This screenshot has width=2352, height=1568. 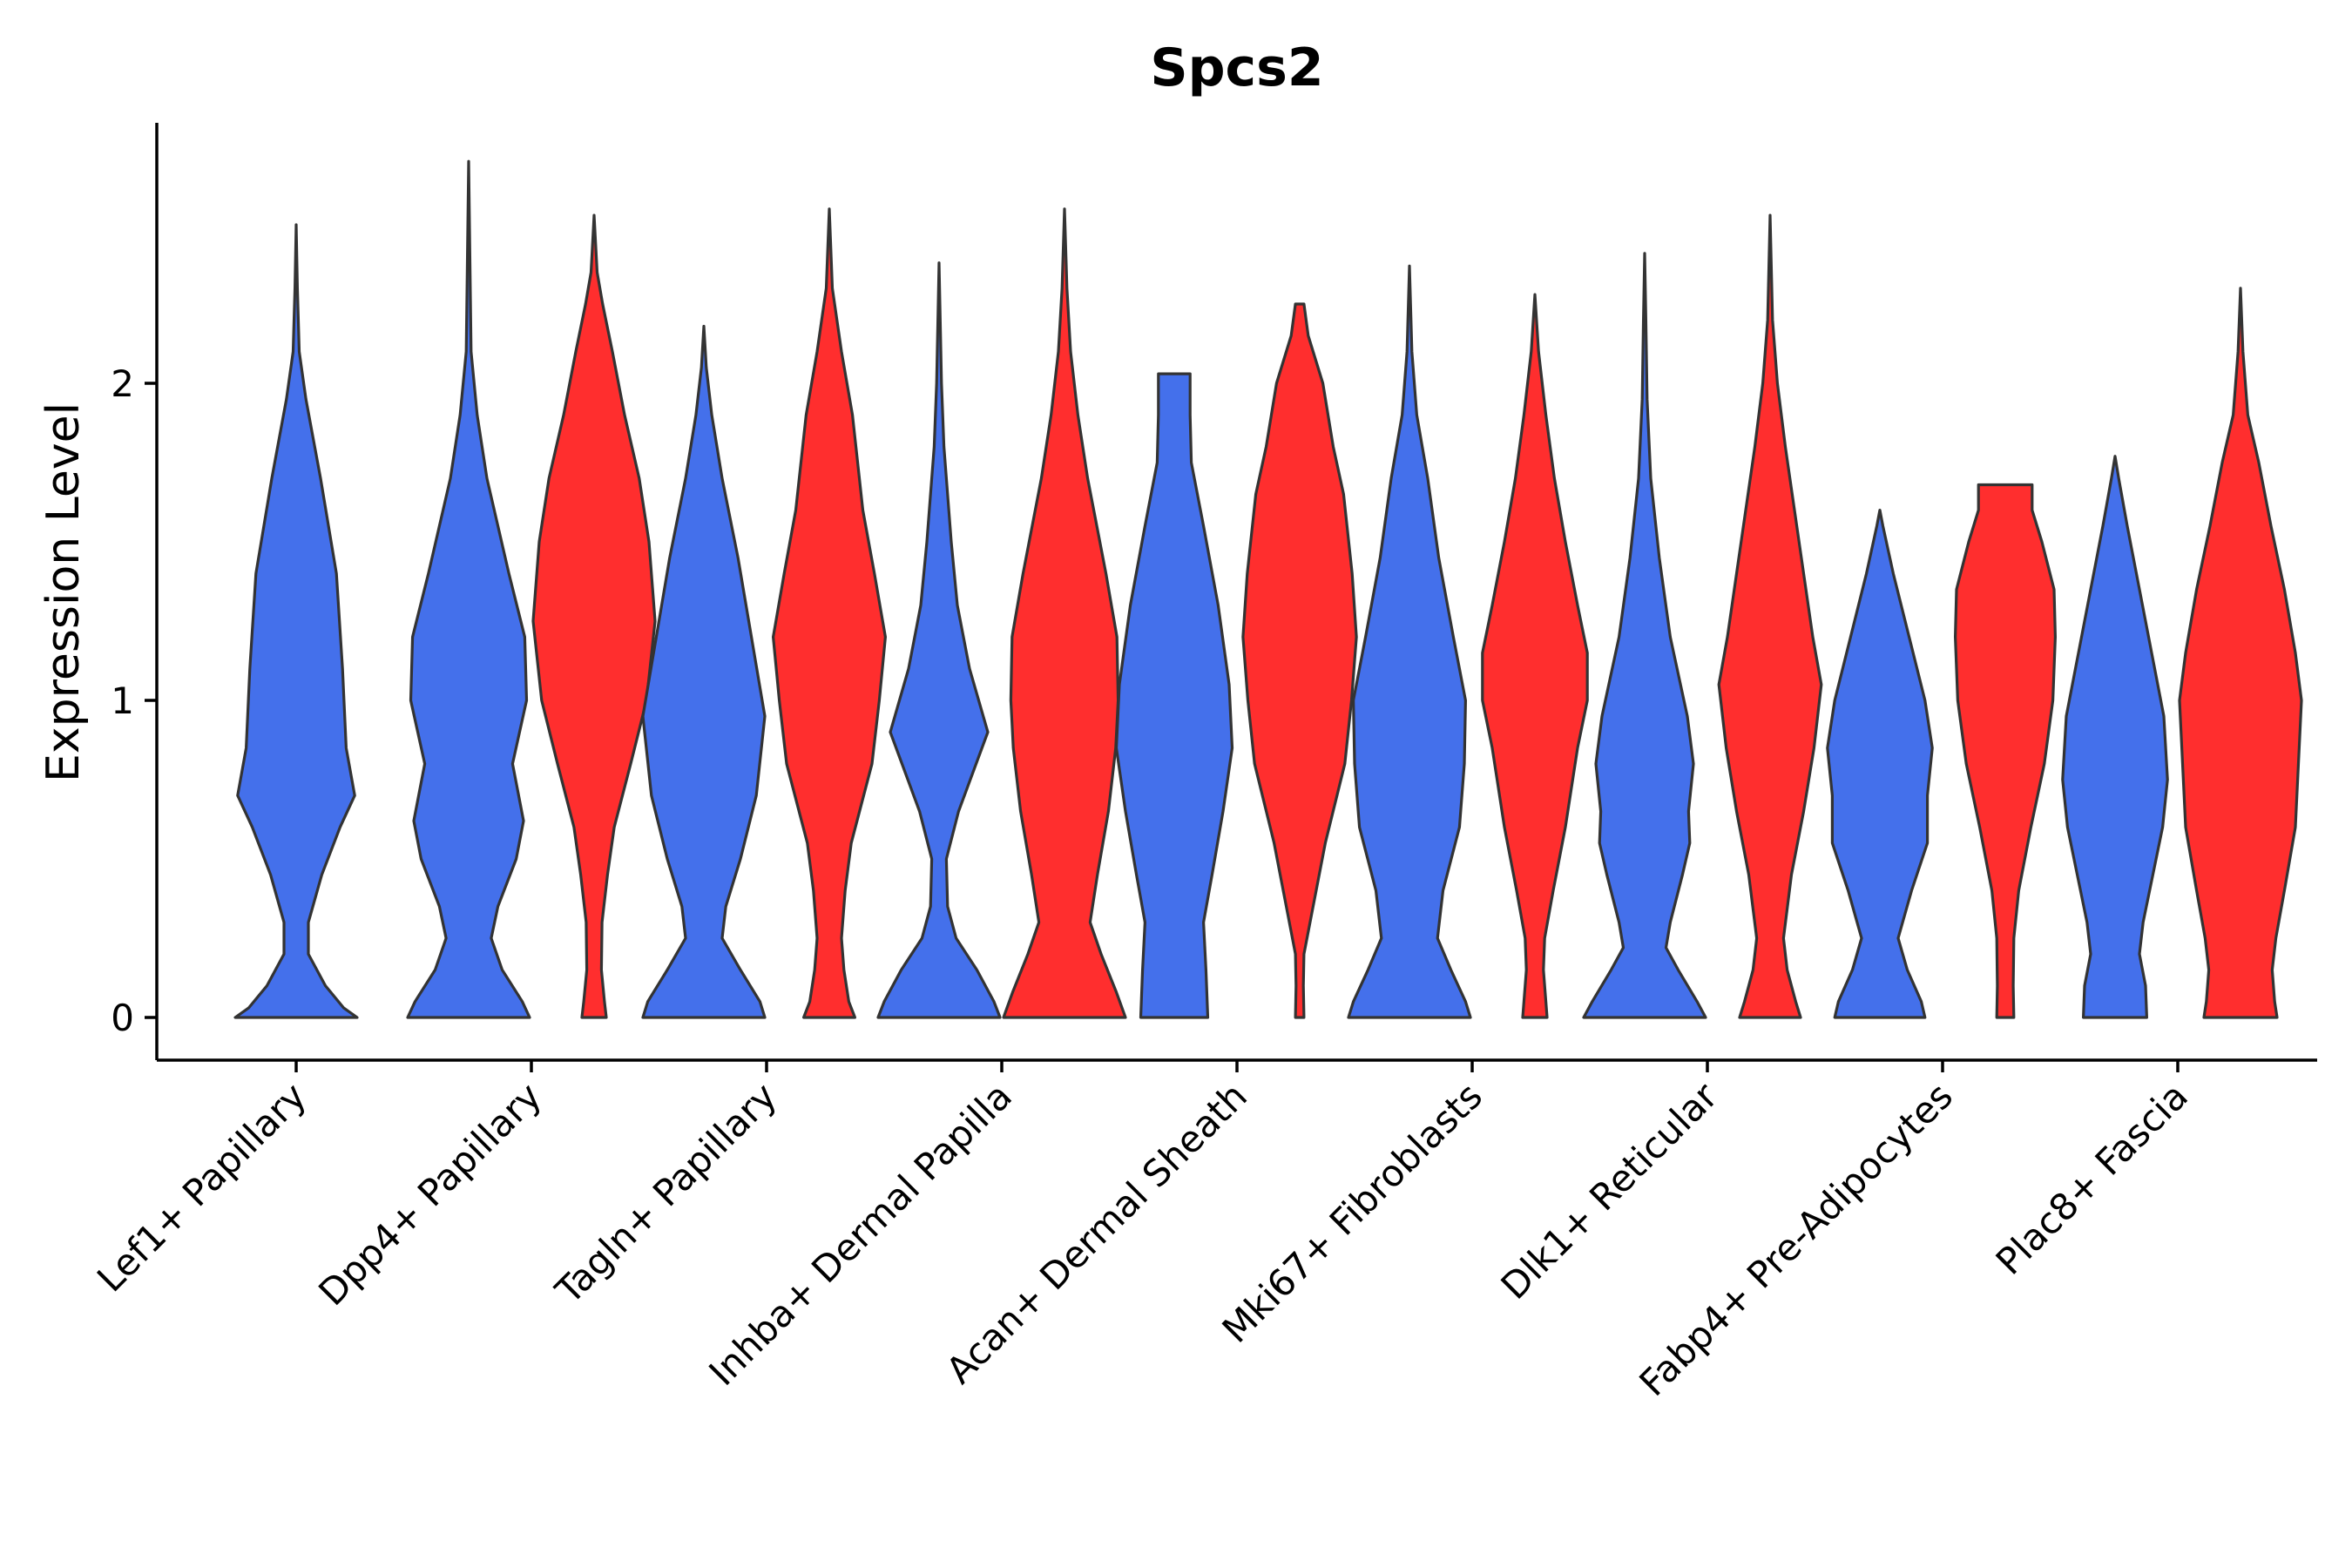 What do you see at coordinates (1236, 67) in the screenshot?
I see `chart-title: Spcs2` at bounding box center [1236, 67].